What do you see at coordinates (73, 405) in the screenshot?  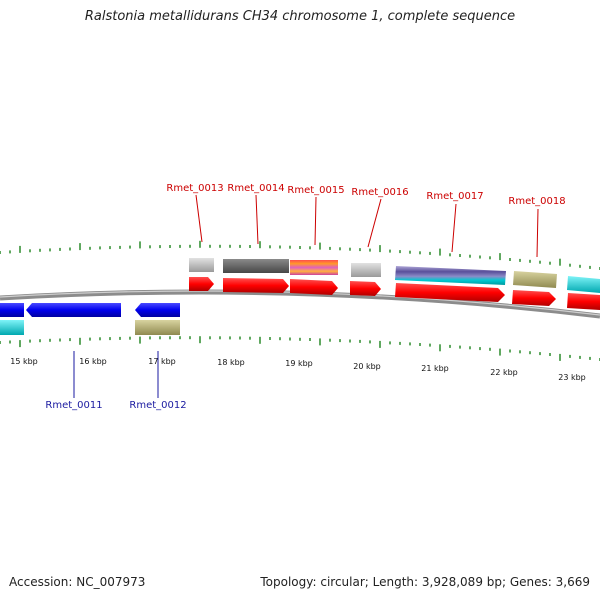 I see `gene-label-rmet-0011: Rmet_0011` at bounding box center [73, 405].